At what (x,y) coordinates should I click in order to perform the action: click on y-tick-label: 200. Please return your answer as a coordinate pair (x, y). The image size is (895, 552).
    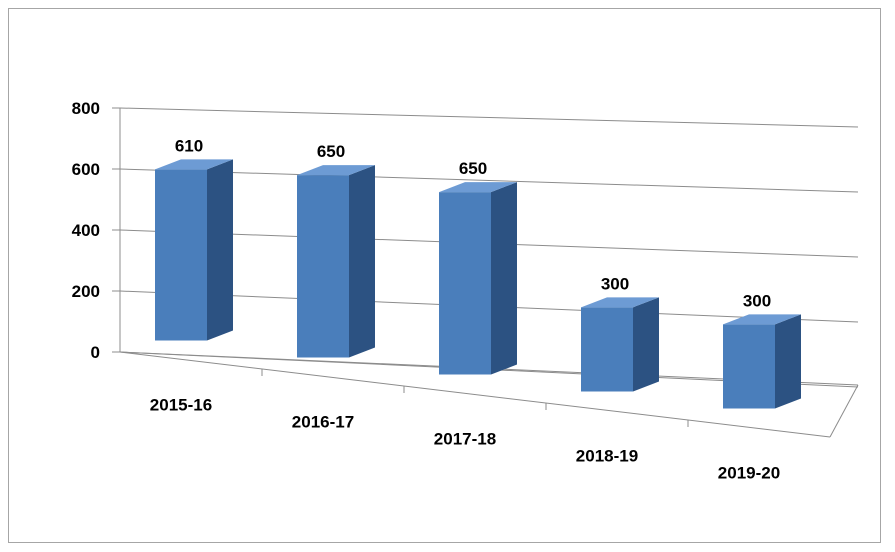
    Looking at the image, I should click on (86, 291).